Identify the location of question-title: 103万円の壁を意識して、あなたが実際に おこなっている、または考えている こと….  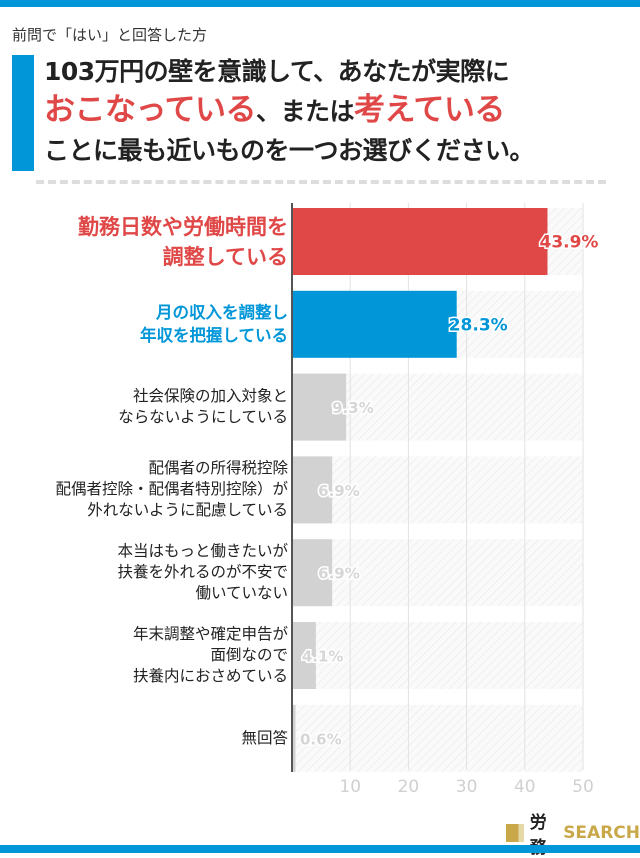
(289, 111).